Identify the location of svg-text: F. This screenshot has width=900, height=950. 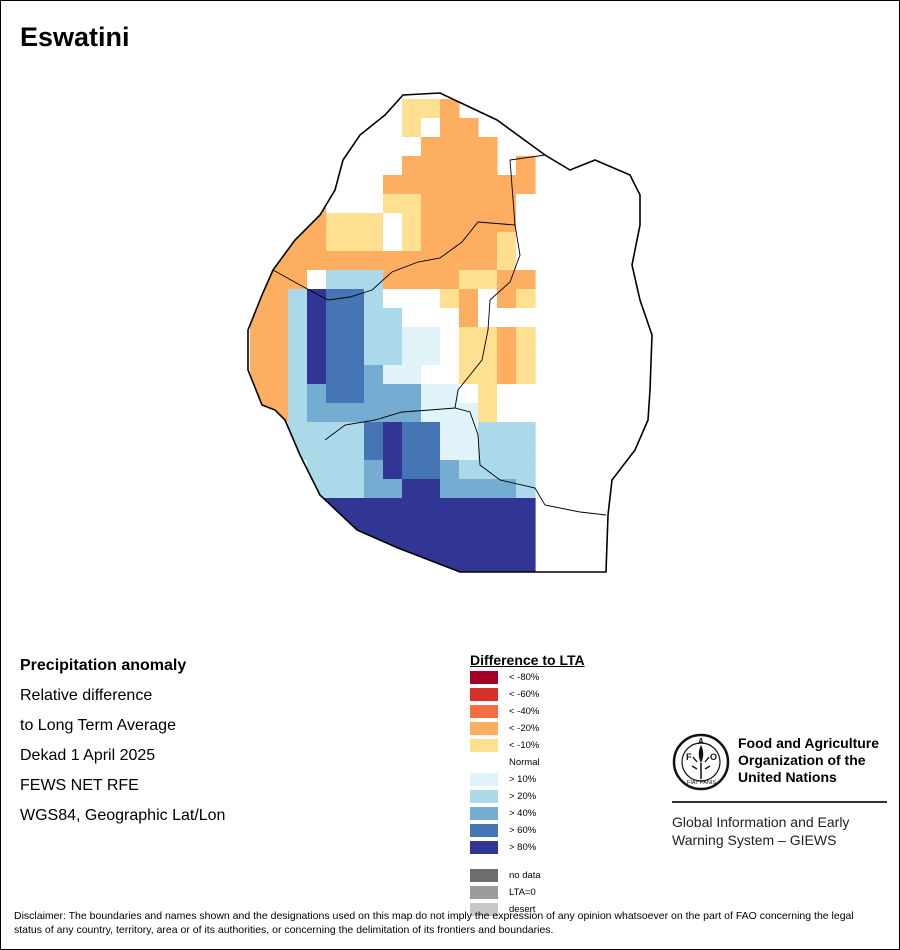
(689, 757).